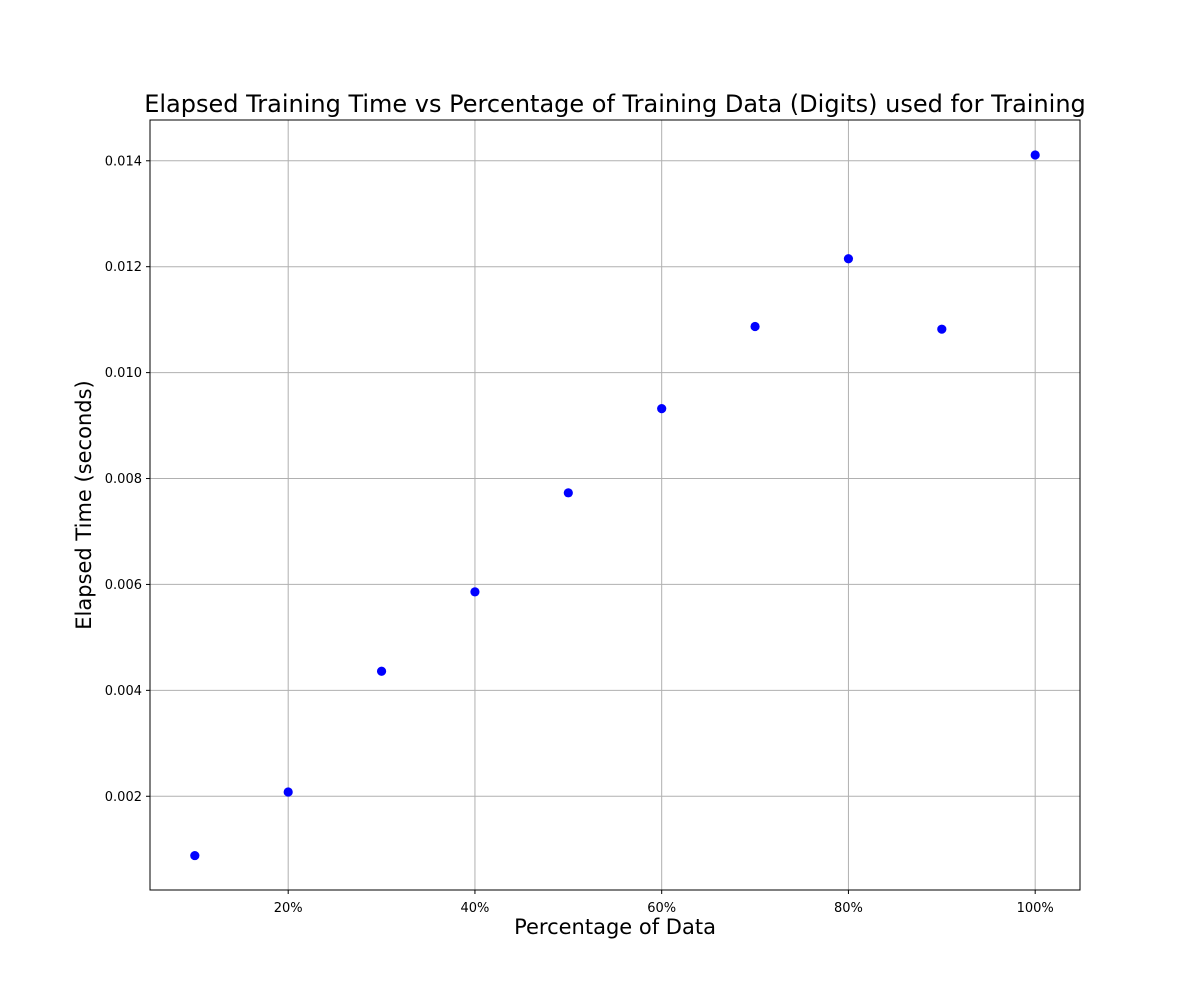 Image resolution: width=1200 pixels, height=1000 pixels. I want to click on y-tick-label: 0.012, so click(123, 267).